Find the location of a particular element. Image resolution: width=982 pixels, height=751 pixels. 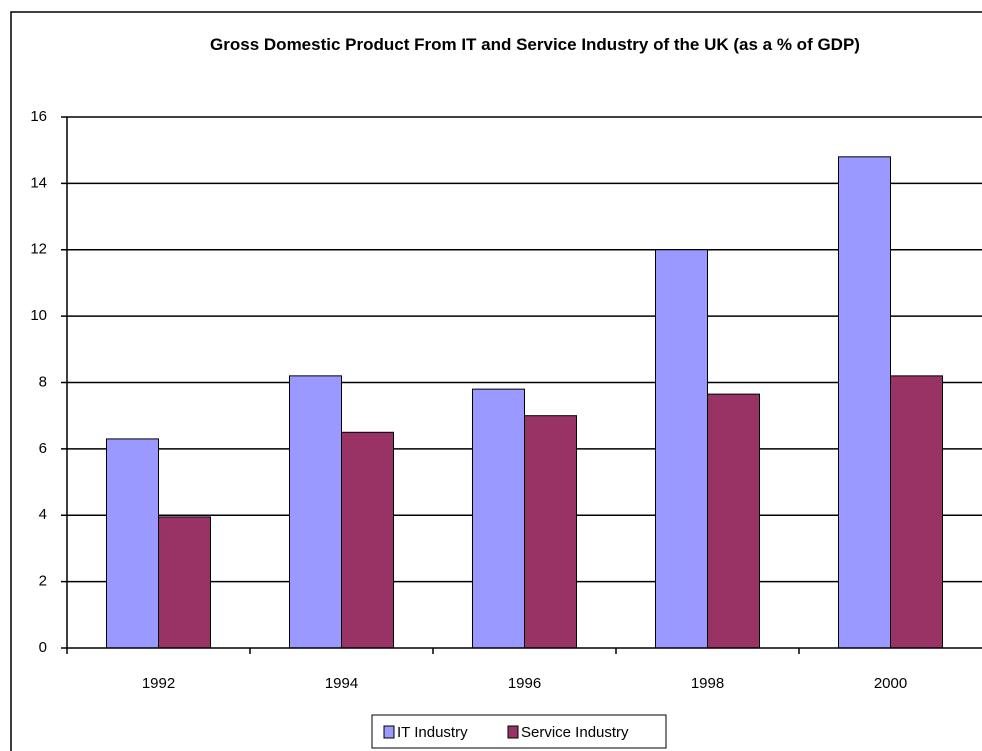

y-tick-label: 14 is located at coordinates (38, 182).